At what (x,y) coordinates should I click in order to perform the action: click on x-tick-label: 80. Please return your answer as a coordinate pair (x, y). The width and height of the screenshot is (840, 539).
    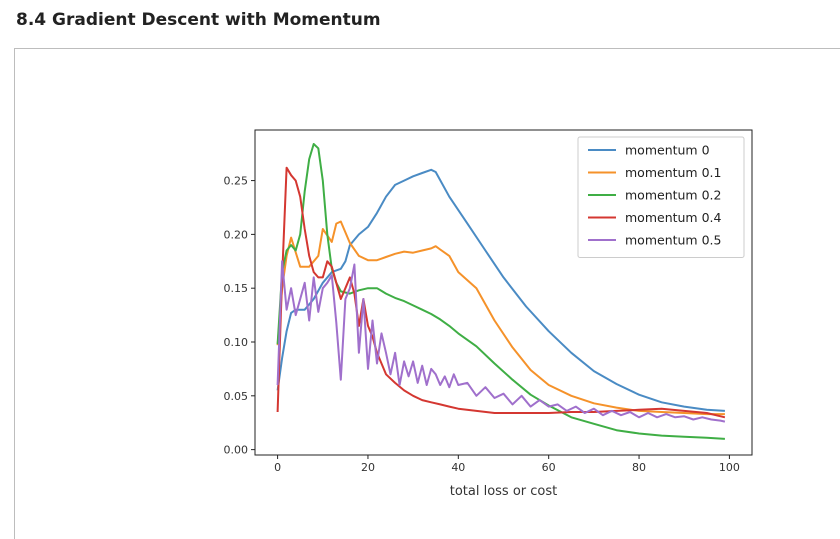
    Looking at the image, I should click on (639, 467).